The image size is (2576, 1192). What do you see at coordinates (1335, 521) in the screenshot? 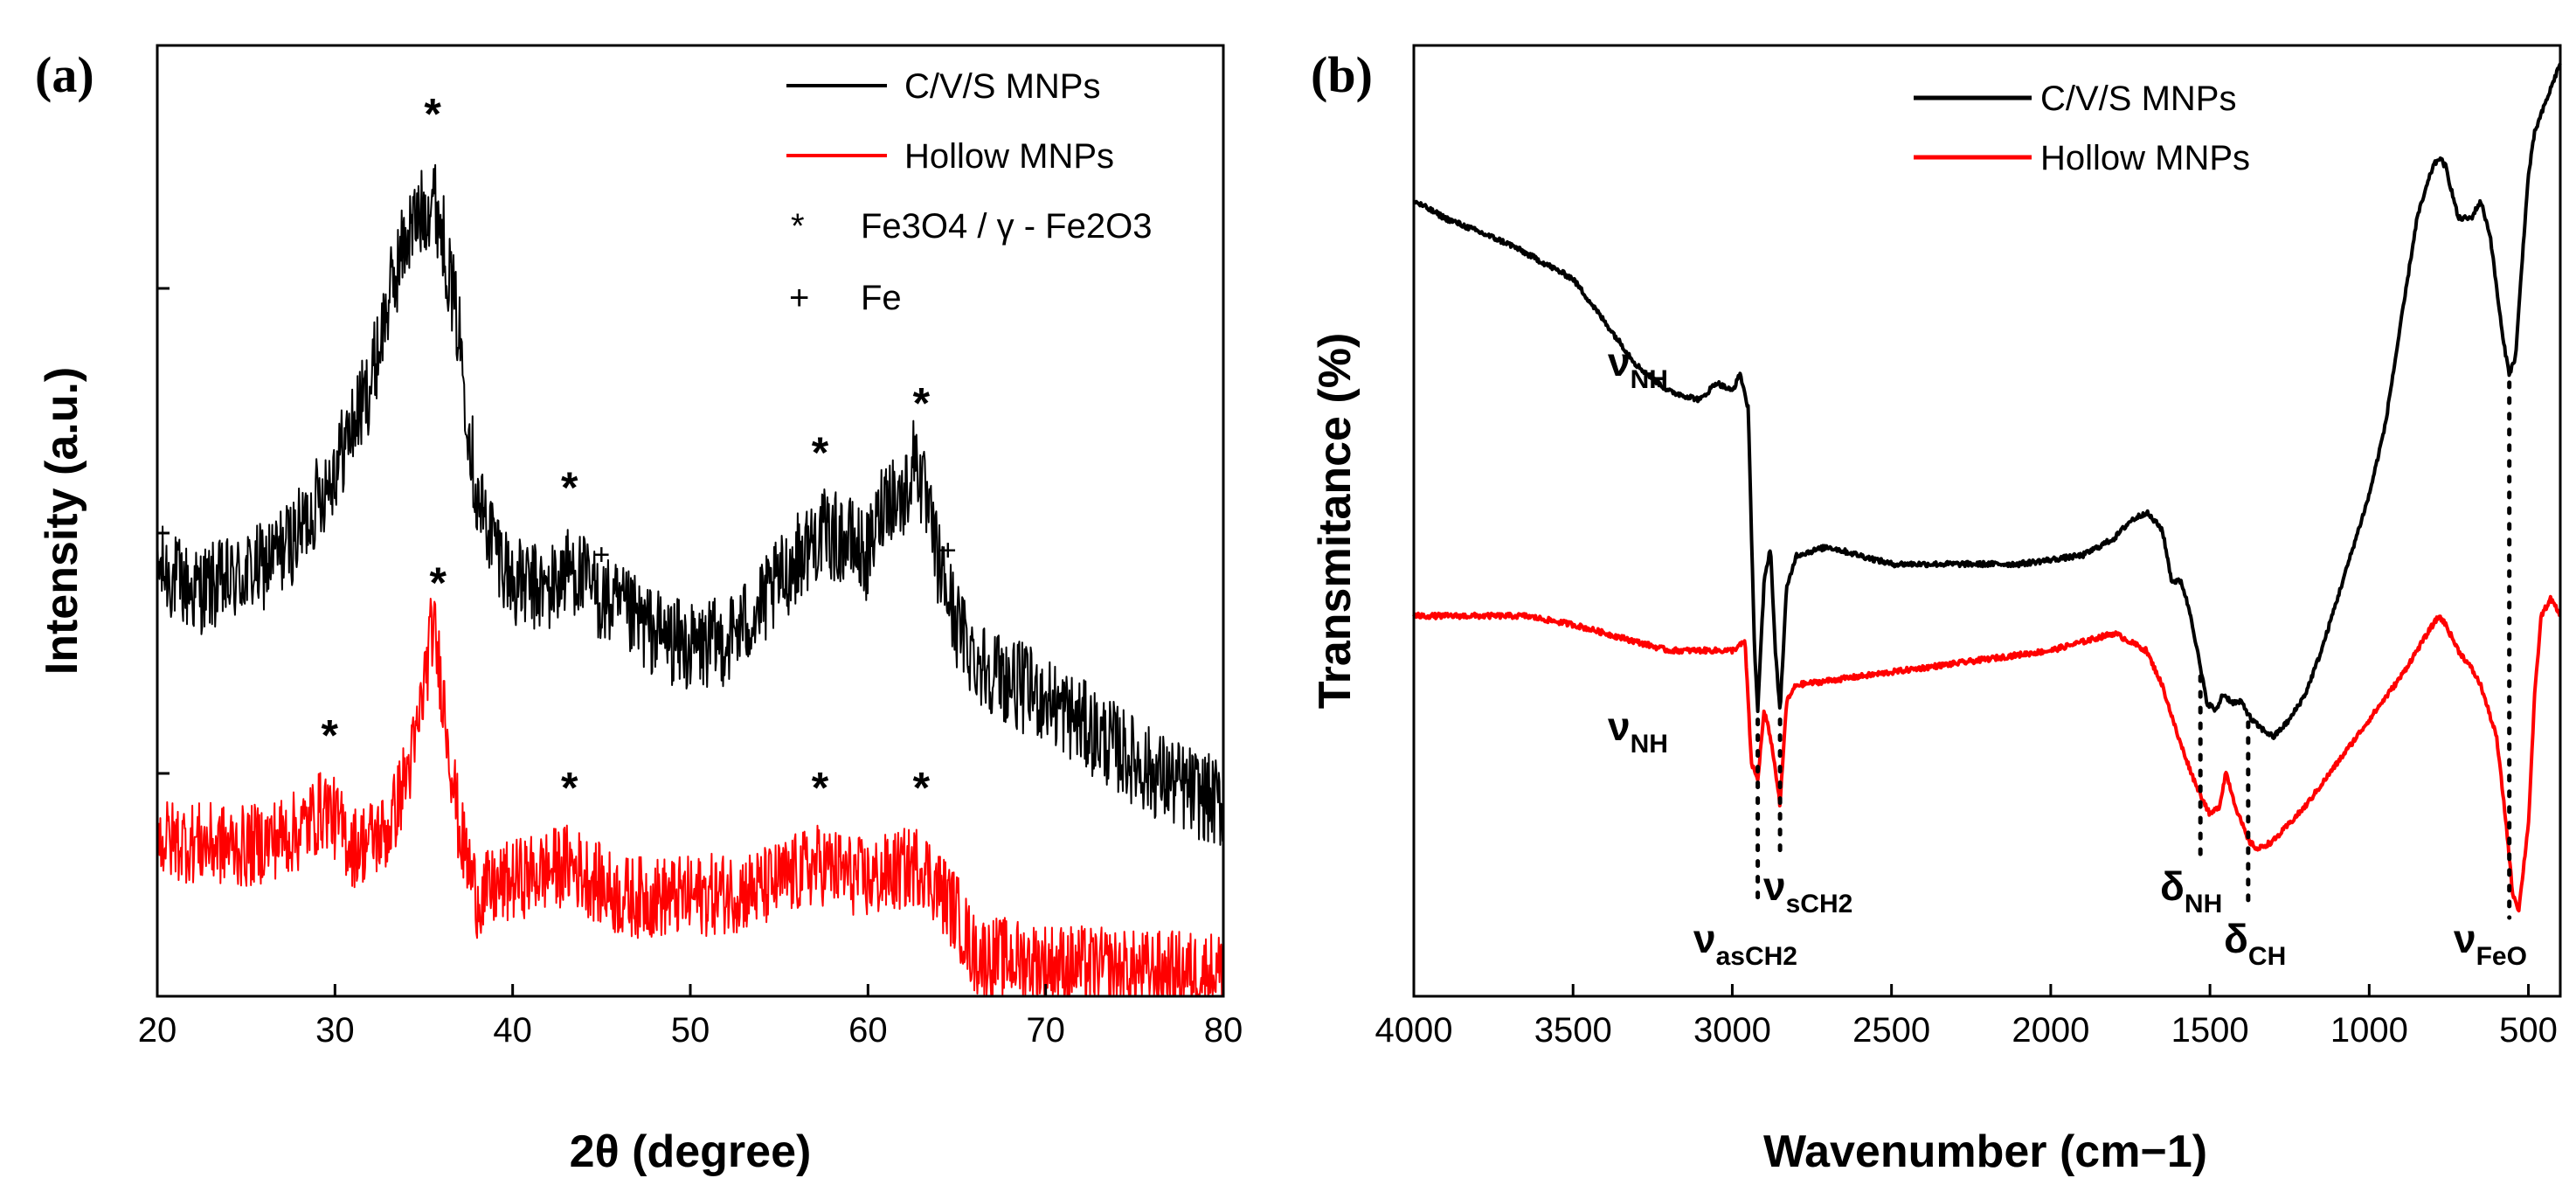
I see `panel-b-y-axis-label: Transmitance (%)` at bounding box center [1335, 521].